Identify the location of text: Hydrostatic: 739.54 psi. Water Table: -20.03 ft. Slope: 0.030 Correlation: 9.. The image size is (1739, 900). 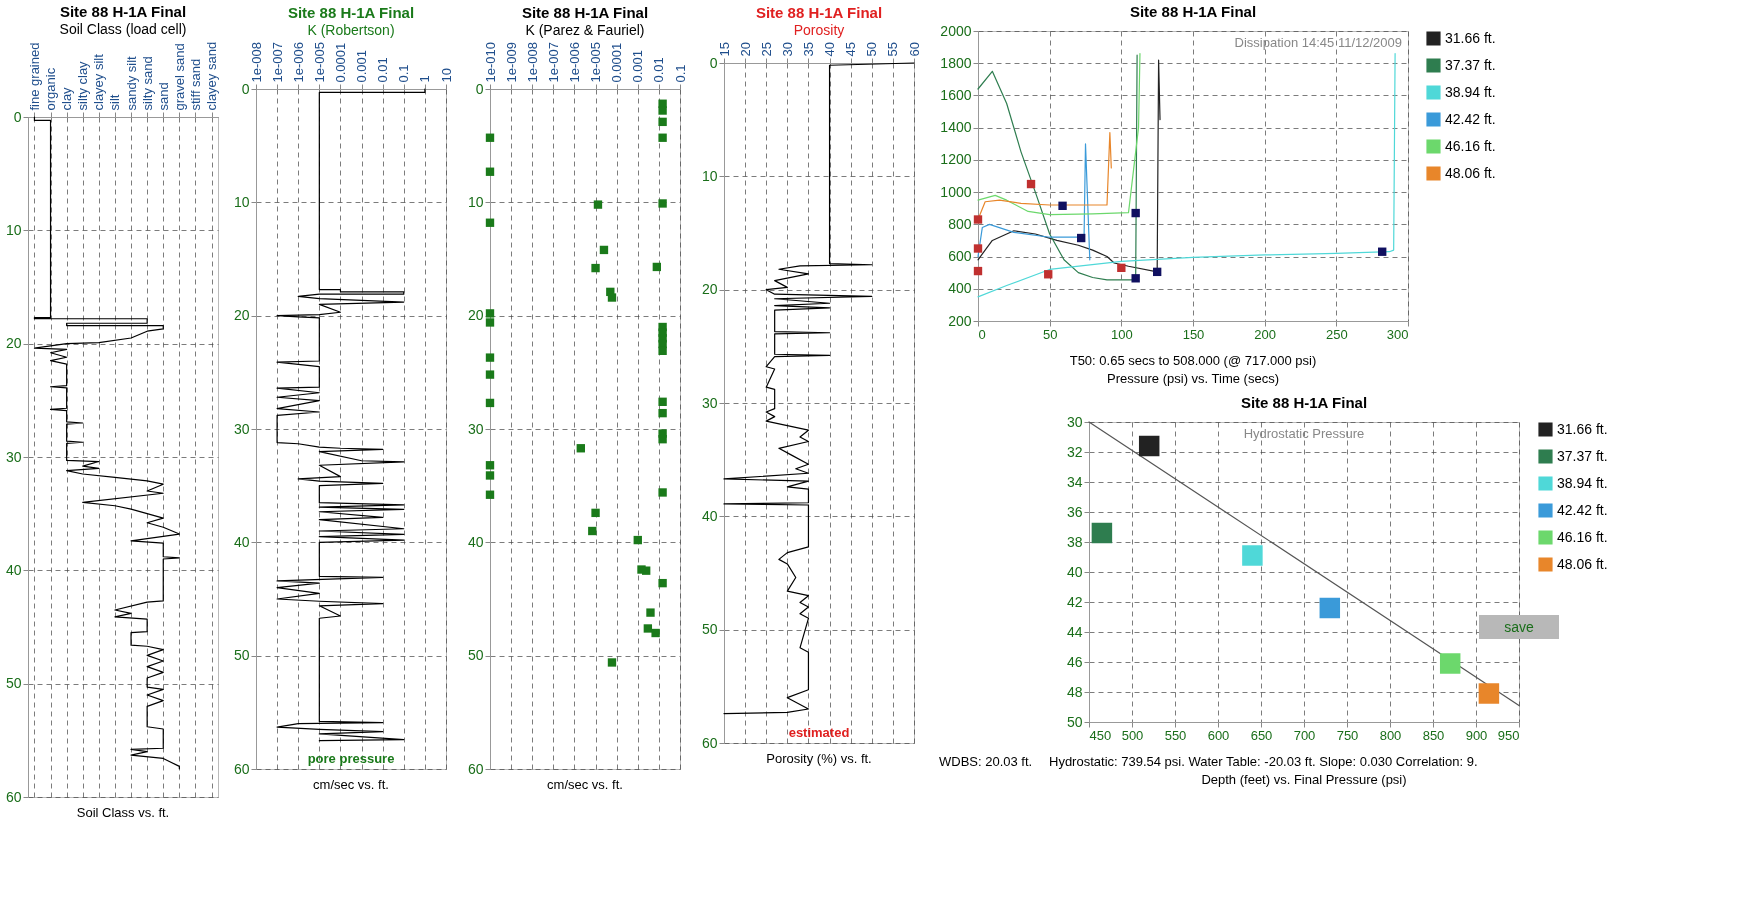
(1263, 761).